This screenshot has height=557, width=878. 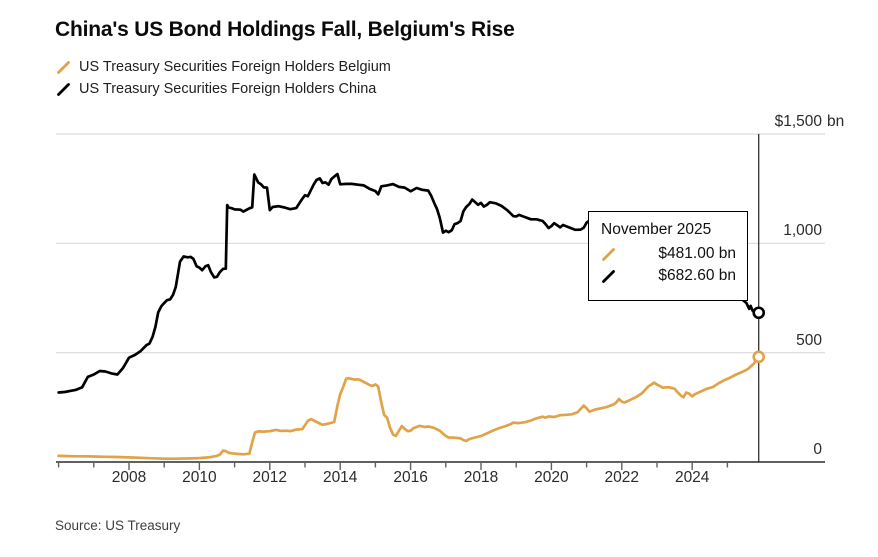 What do you see at coordinates (692, 477) in the screenshot?
I see `x-axis-label: 2024` at bounding box center [692, 477].